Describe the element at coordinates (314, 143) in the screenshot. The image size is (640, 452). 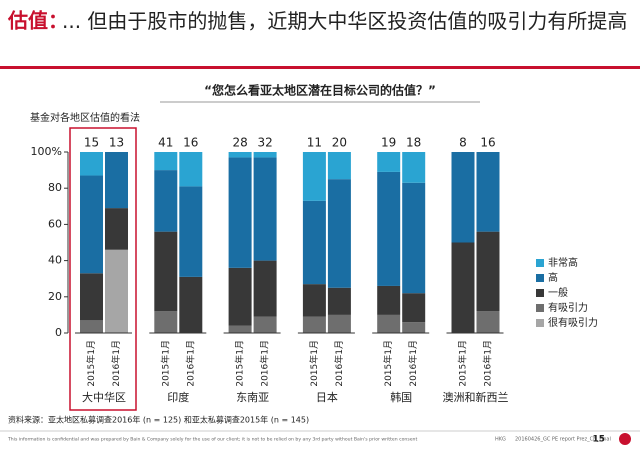
I see `count-label: 11` at that location.